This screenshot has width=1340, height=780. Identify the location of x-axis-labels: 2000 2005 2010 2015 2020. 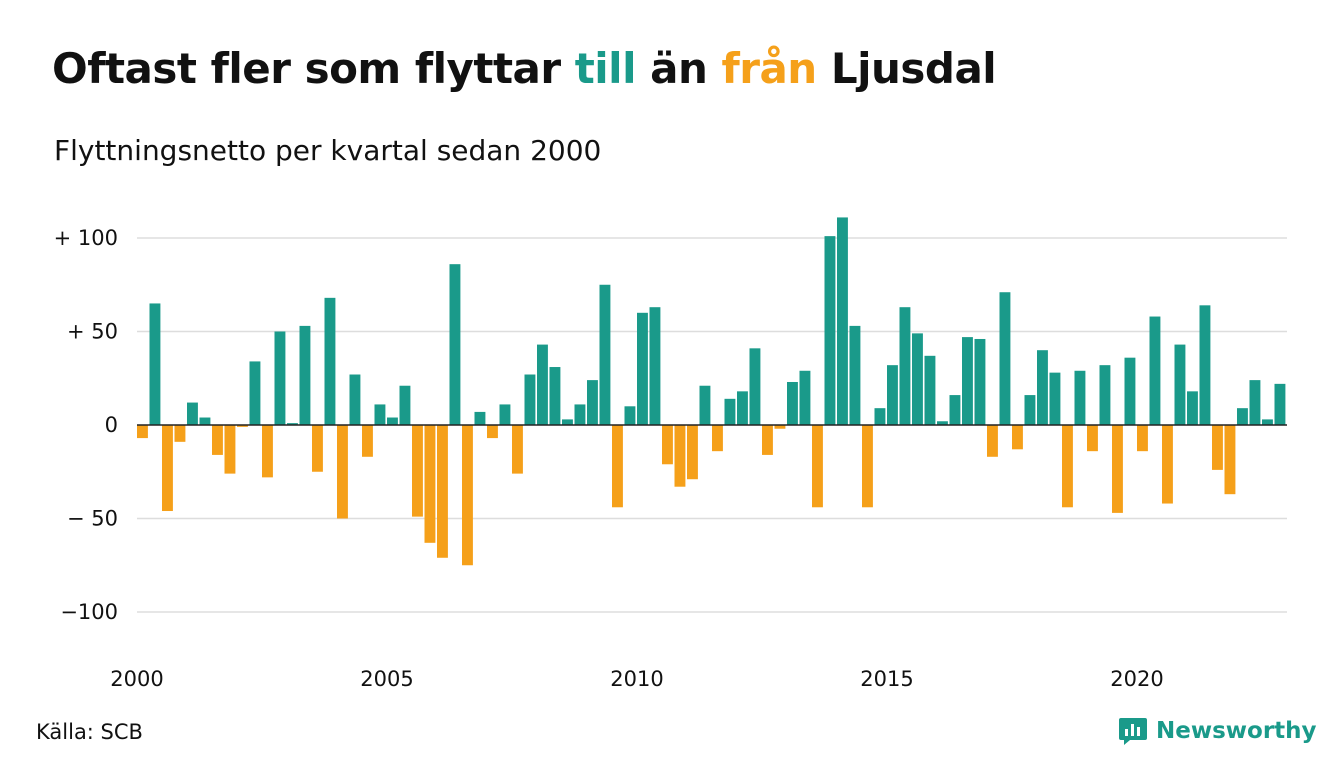
(636, 679).